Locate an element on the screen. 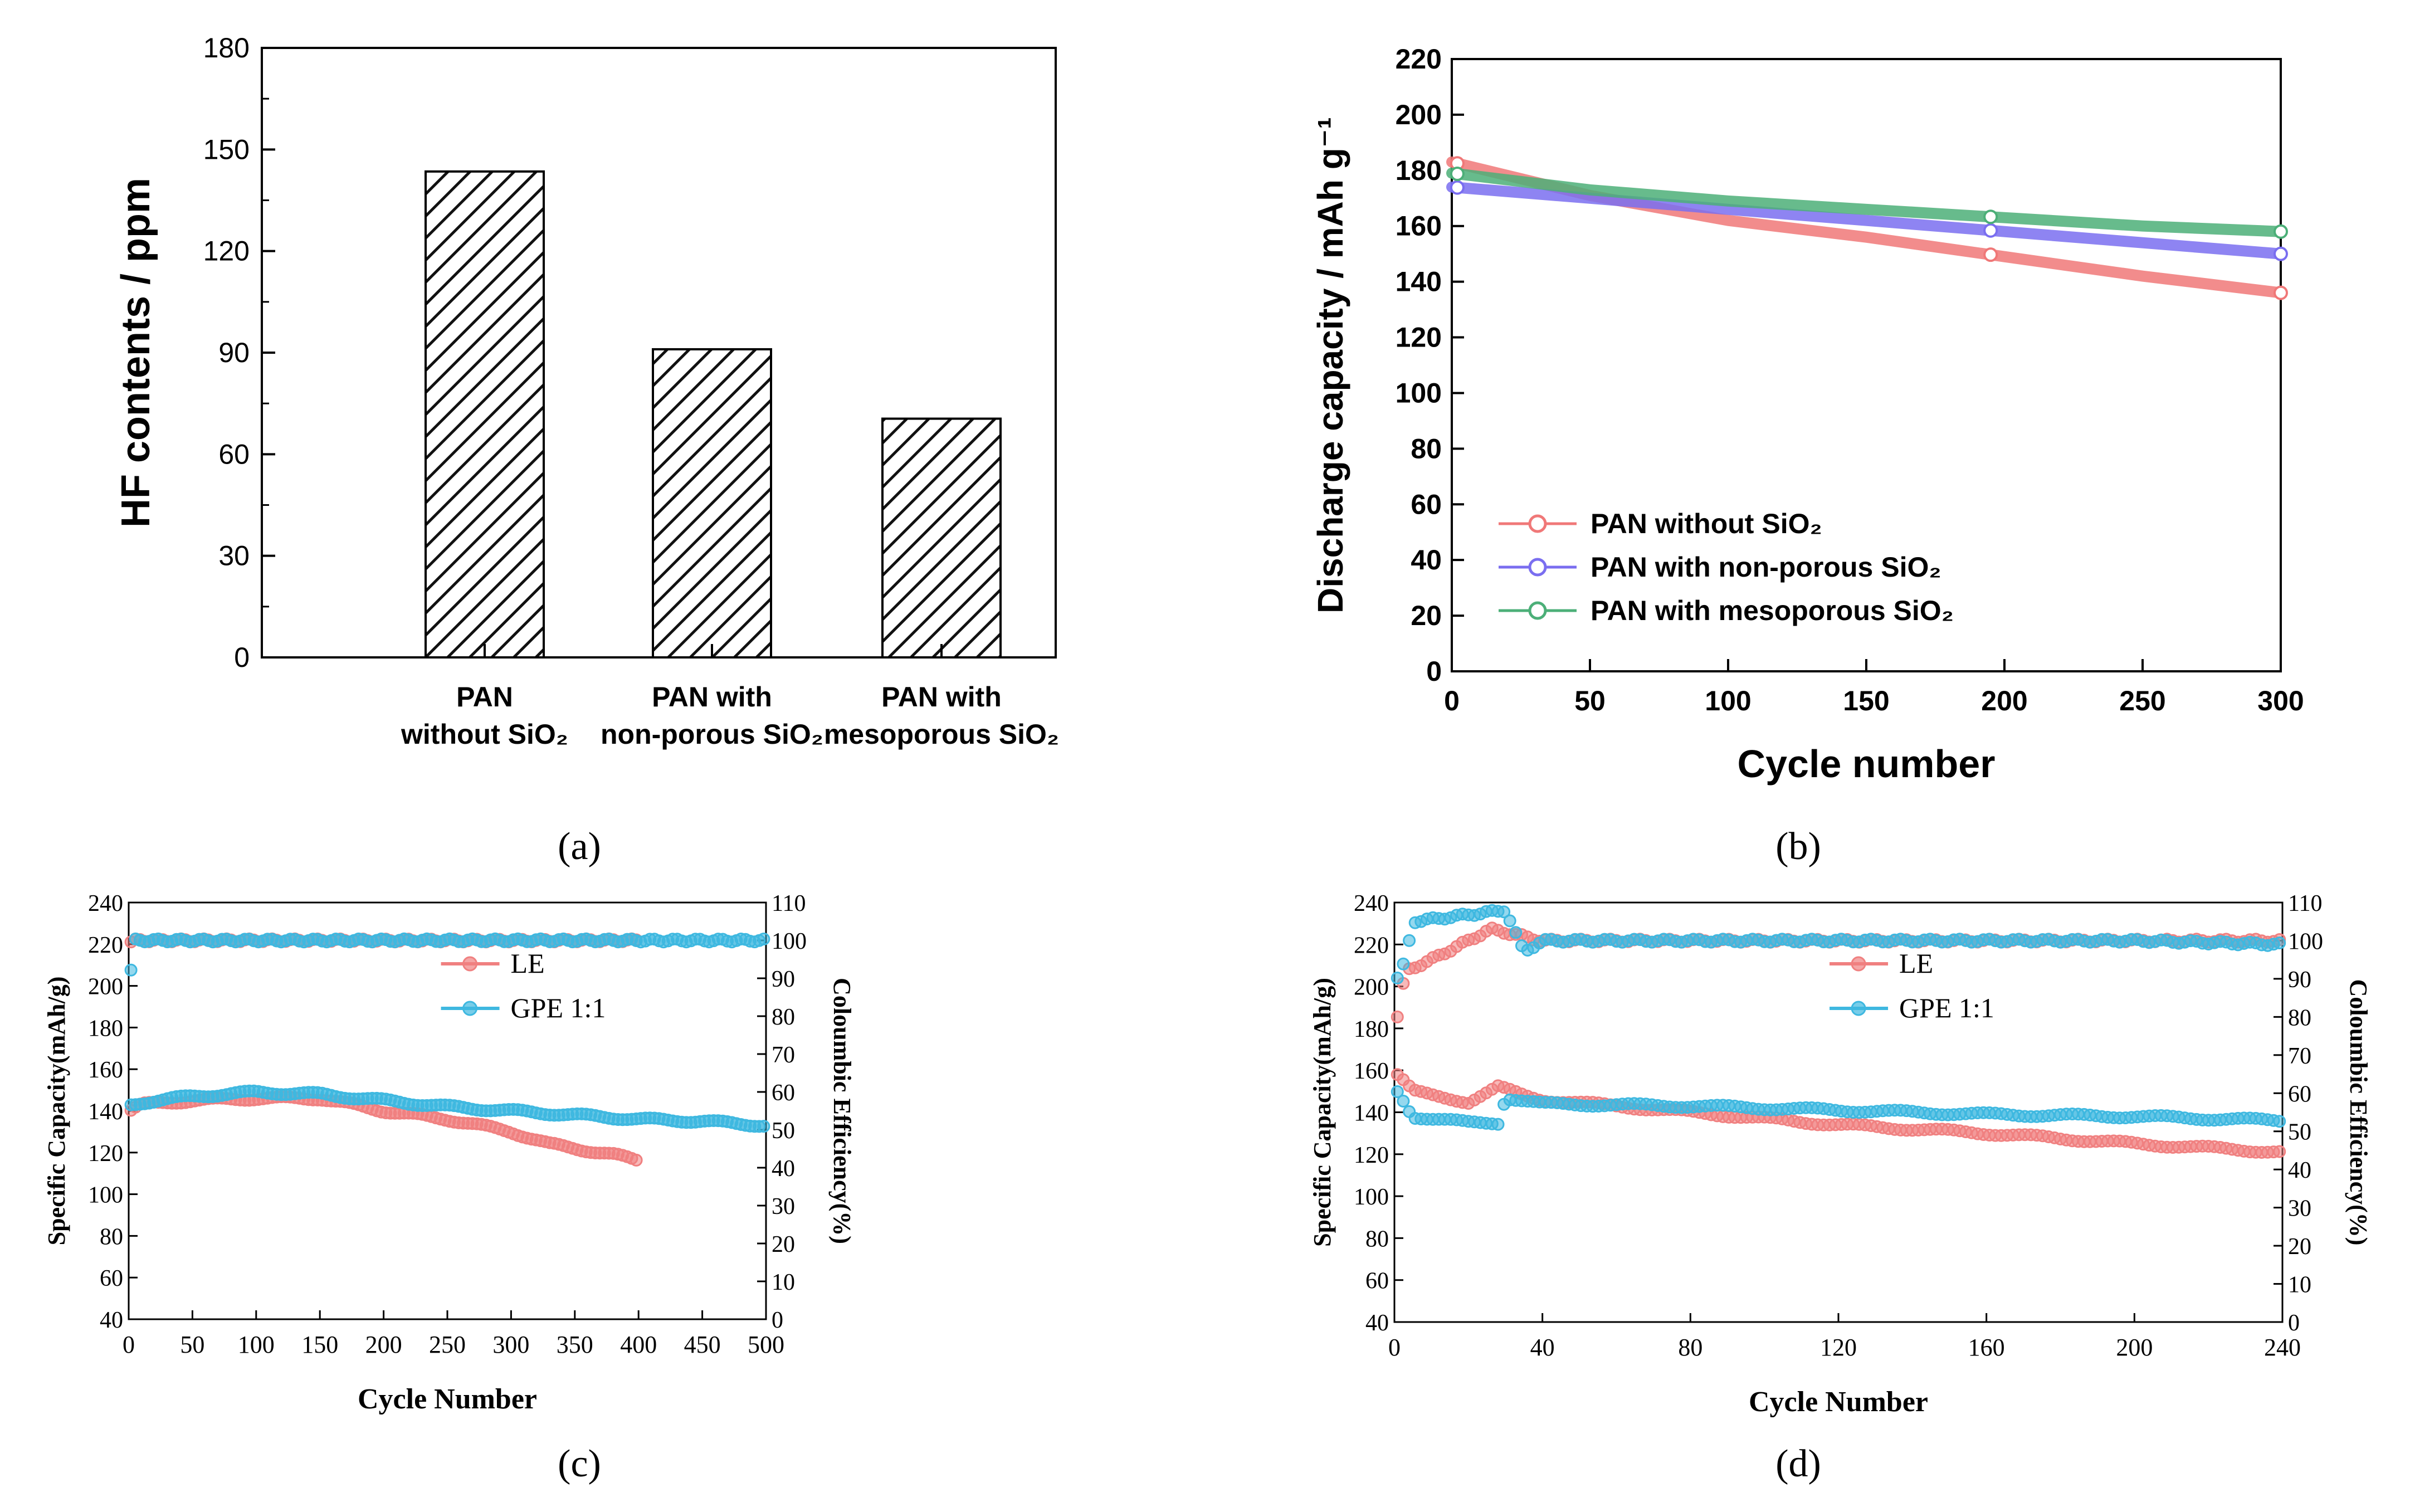 This screenshot has height=1512, width=2410. y-tick-label: 20 is located at coordinates (1427, 615).